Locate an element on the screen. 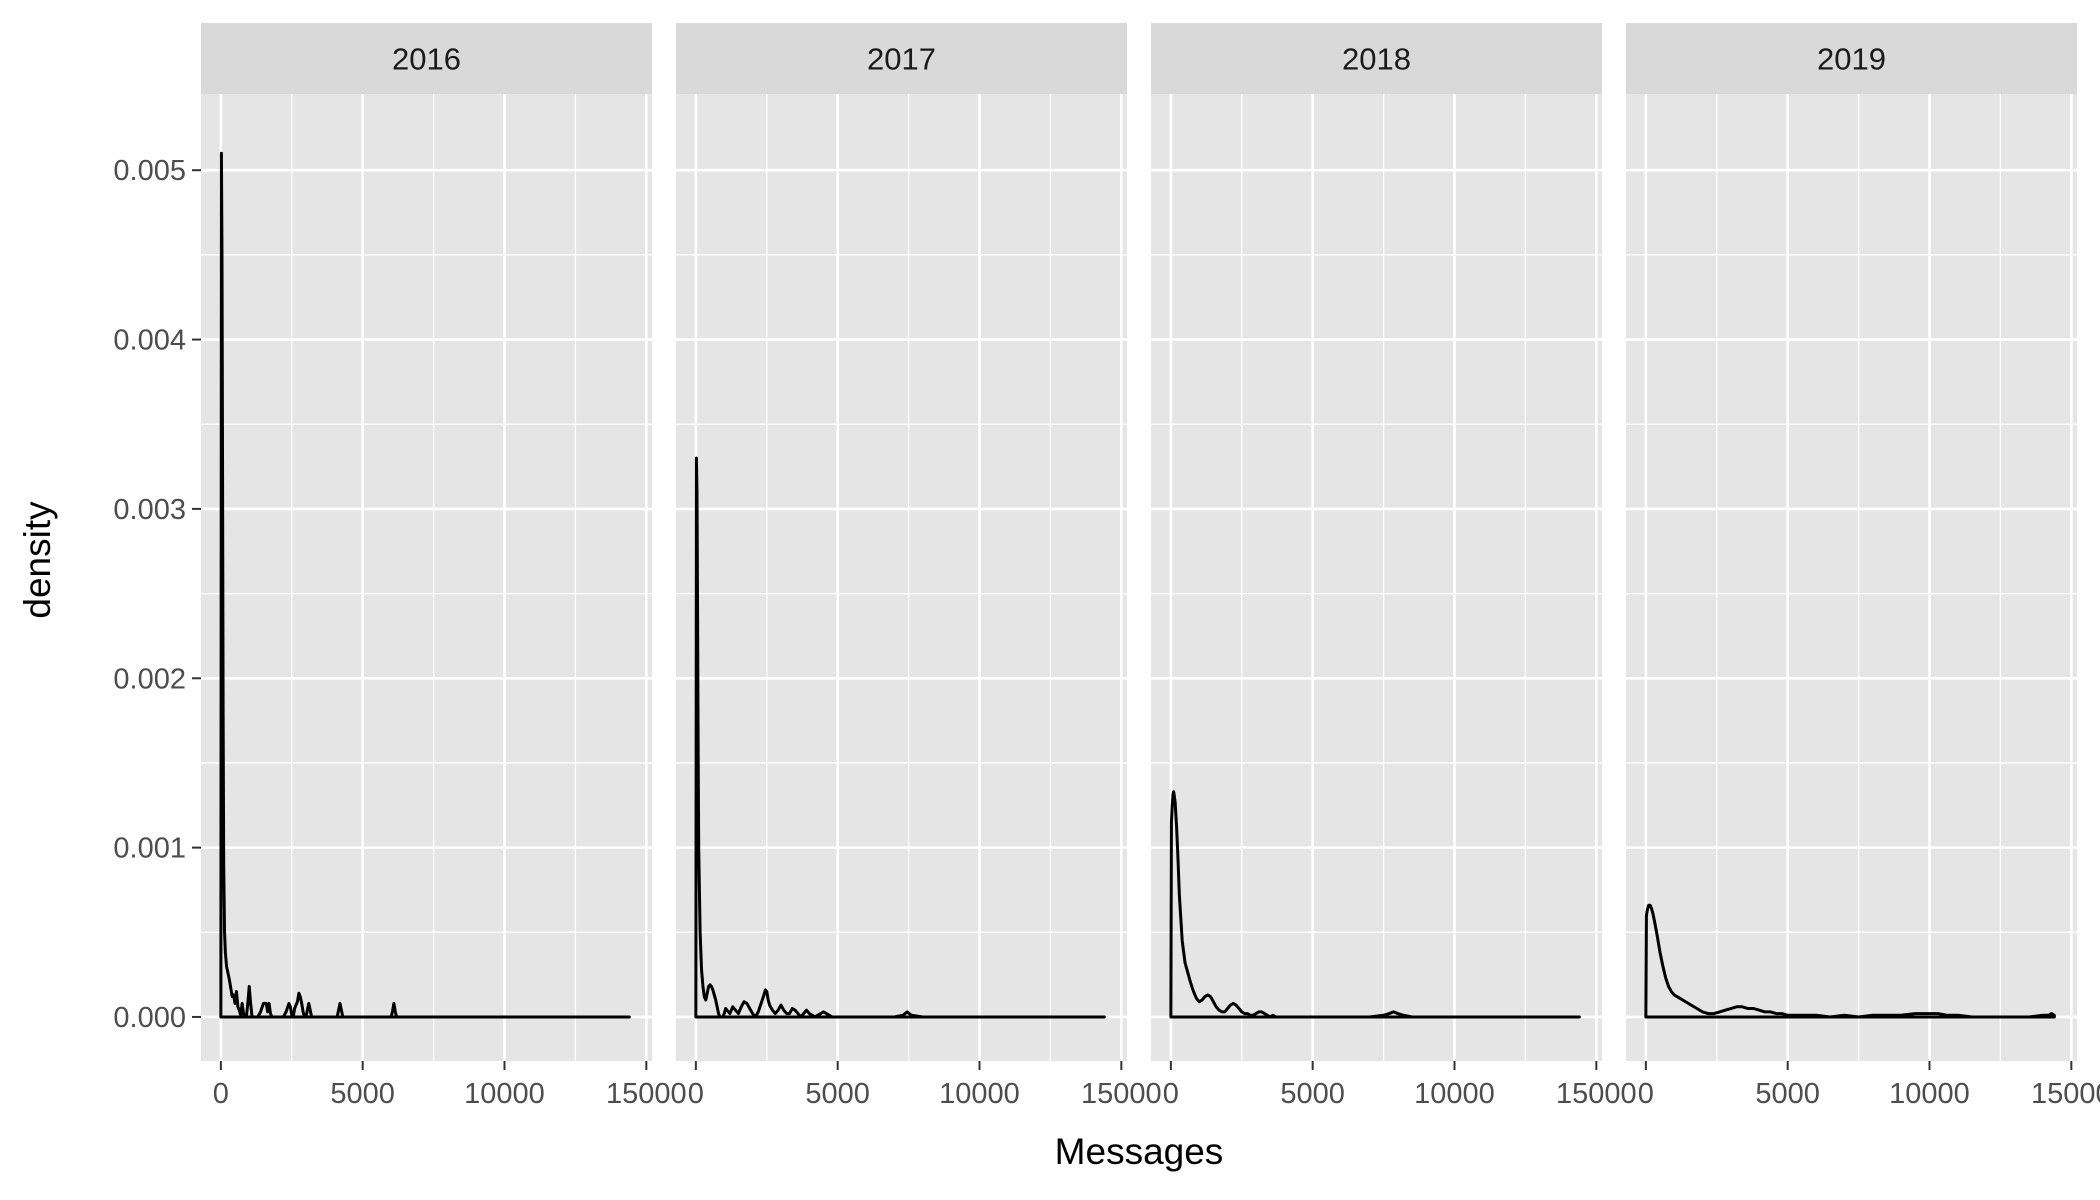 The width and height of the screenshot is (2100, 1200). facet-strip-label: 2018 is located at coordinates (1376, 59).